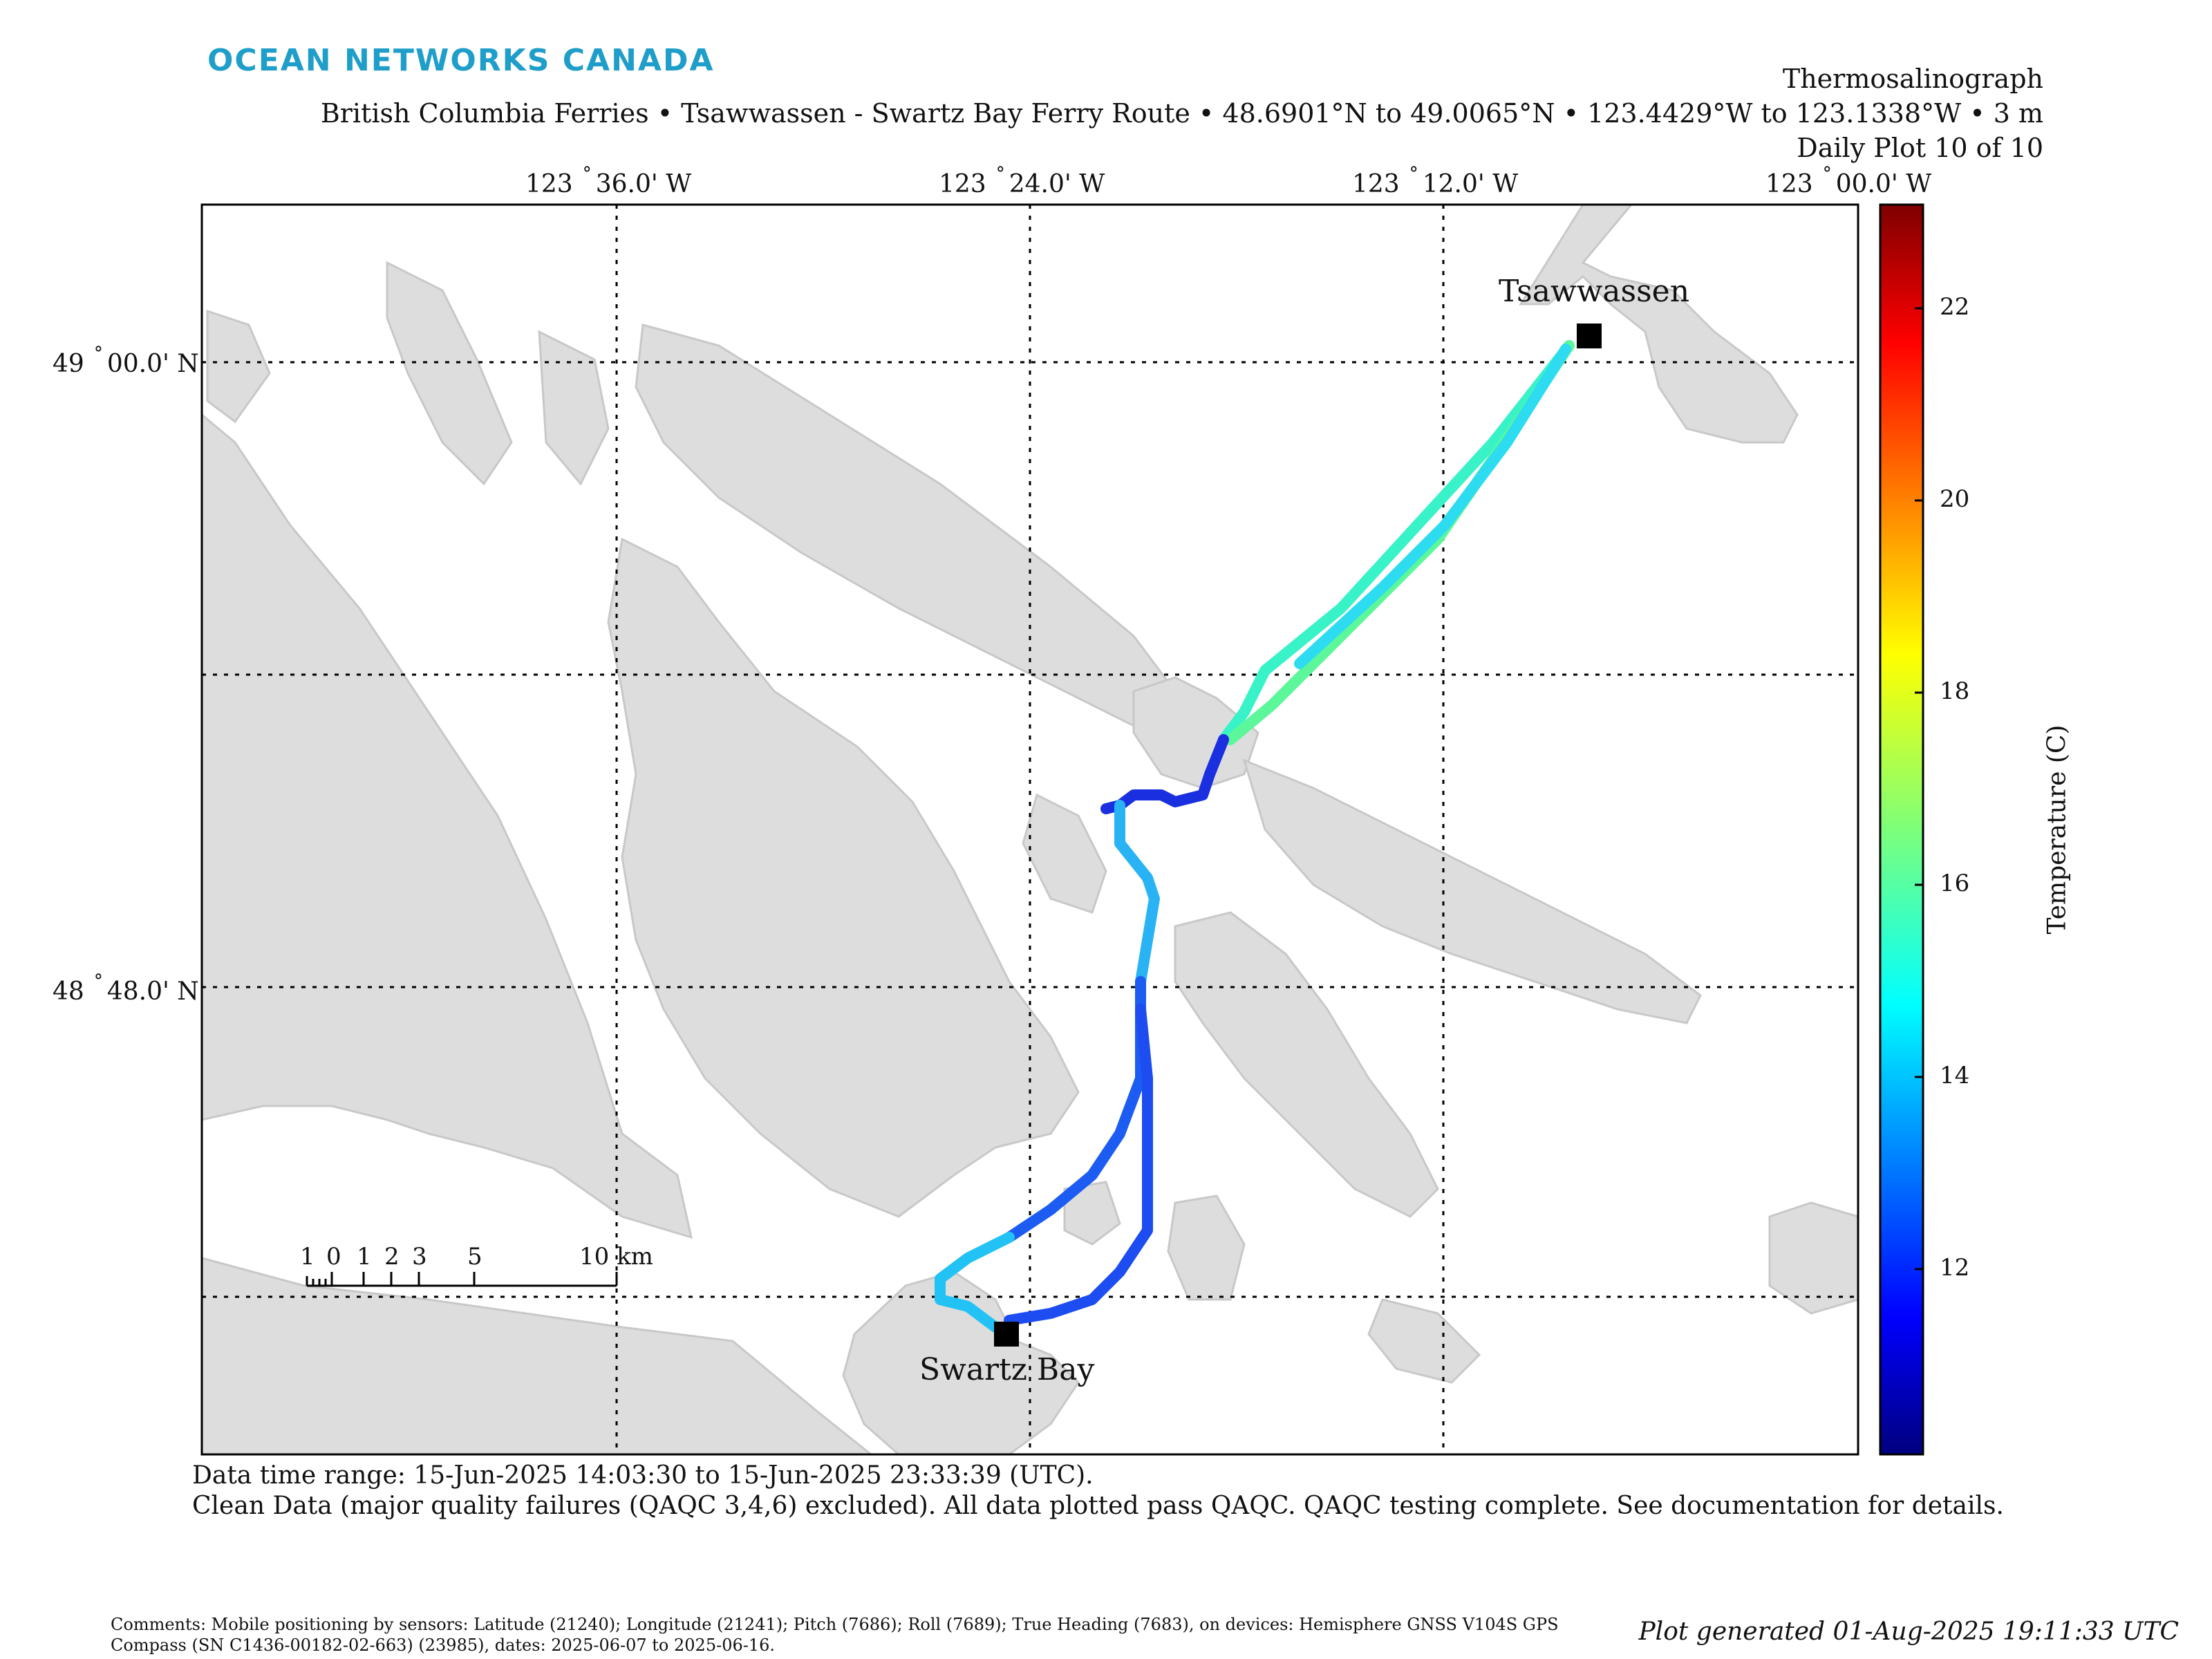  What do you see at coordinates (1007, 1370) in the screenshot?
I see `swartz-bay-label: Swartz Bay` at bounding box center [1007, 1370].